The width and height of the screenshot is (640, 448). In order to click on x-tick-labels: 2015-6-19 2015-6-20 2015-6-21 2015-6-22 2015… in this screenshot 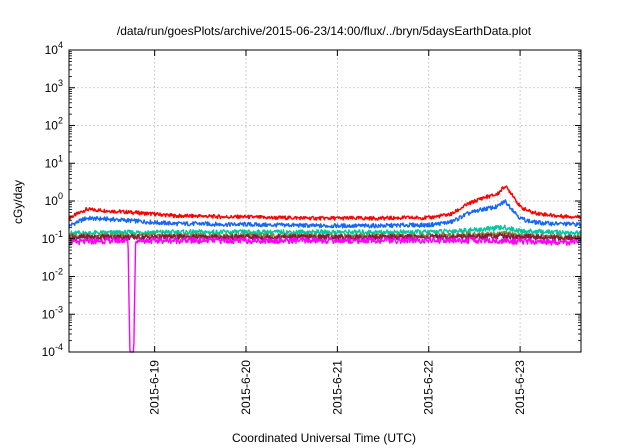, I will do `click(337, 387)`.